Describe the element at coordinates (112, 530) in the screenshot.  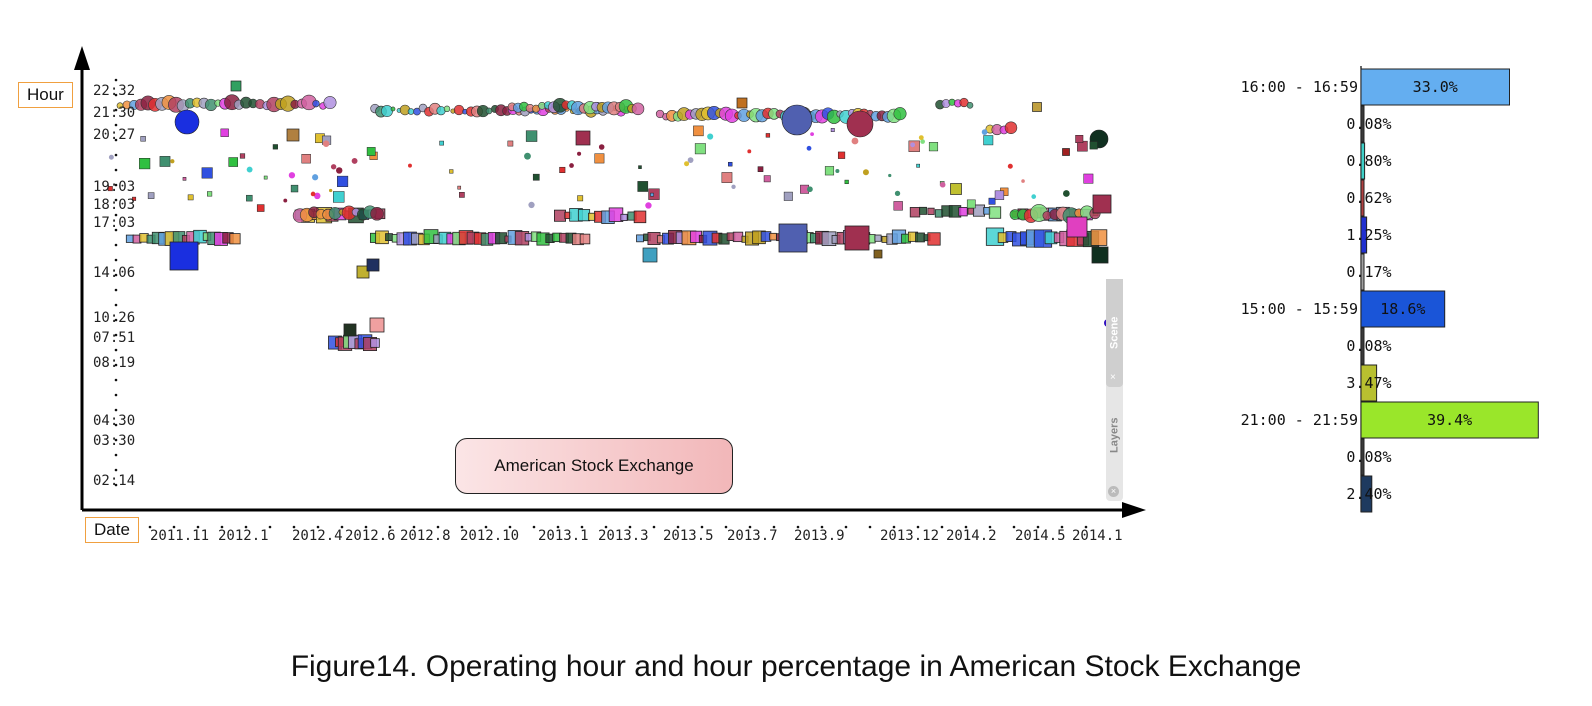
I see `x-axis-title: Date` at that location.